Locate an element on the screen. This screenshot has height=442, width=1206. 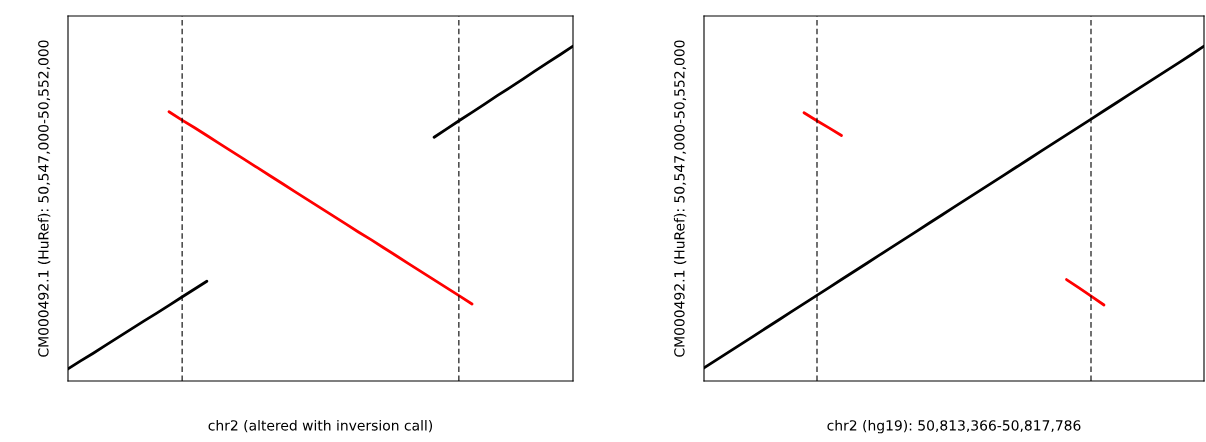
x-axis-title: chr2 (hg19): 50,813,366-50,817,786 is located at coordinates (954, 426).